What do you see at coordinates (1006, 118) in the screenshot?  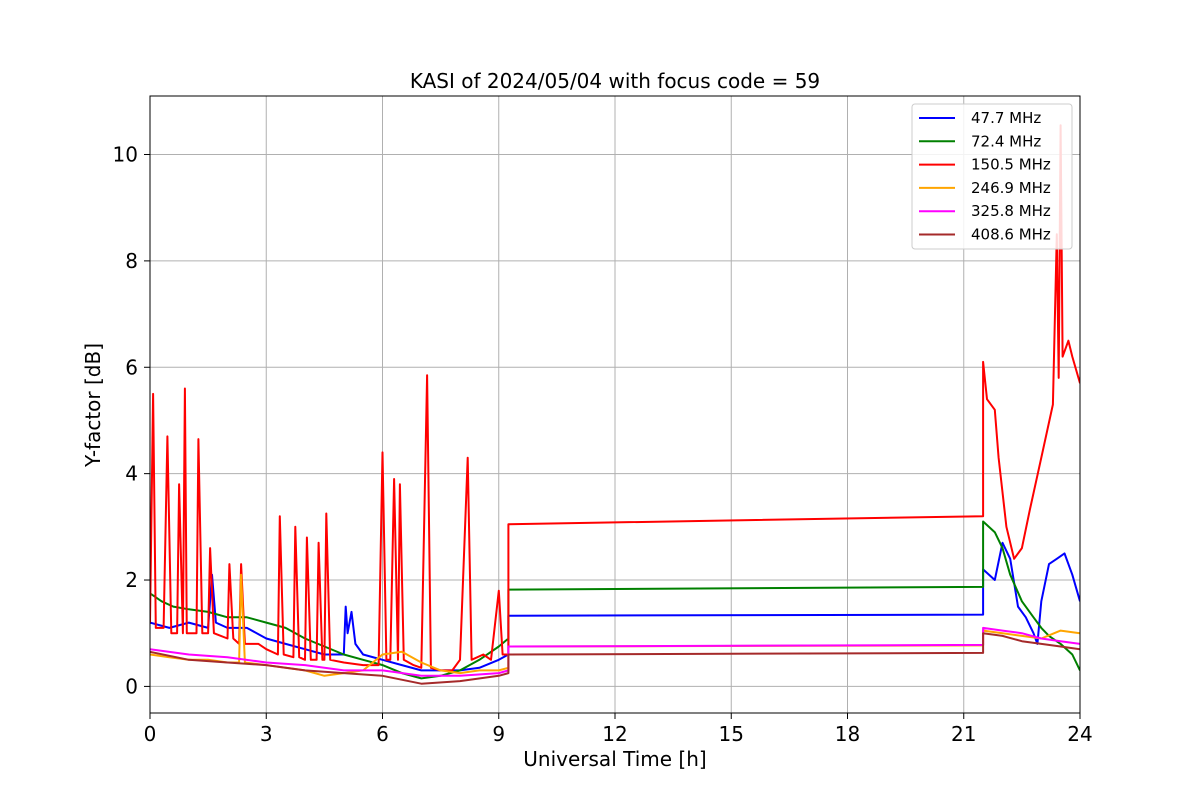 I see `legend-label-0: 47.7 MHz` at bounding box center [1006, 118].